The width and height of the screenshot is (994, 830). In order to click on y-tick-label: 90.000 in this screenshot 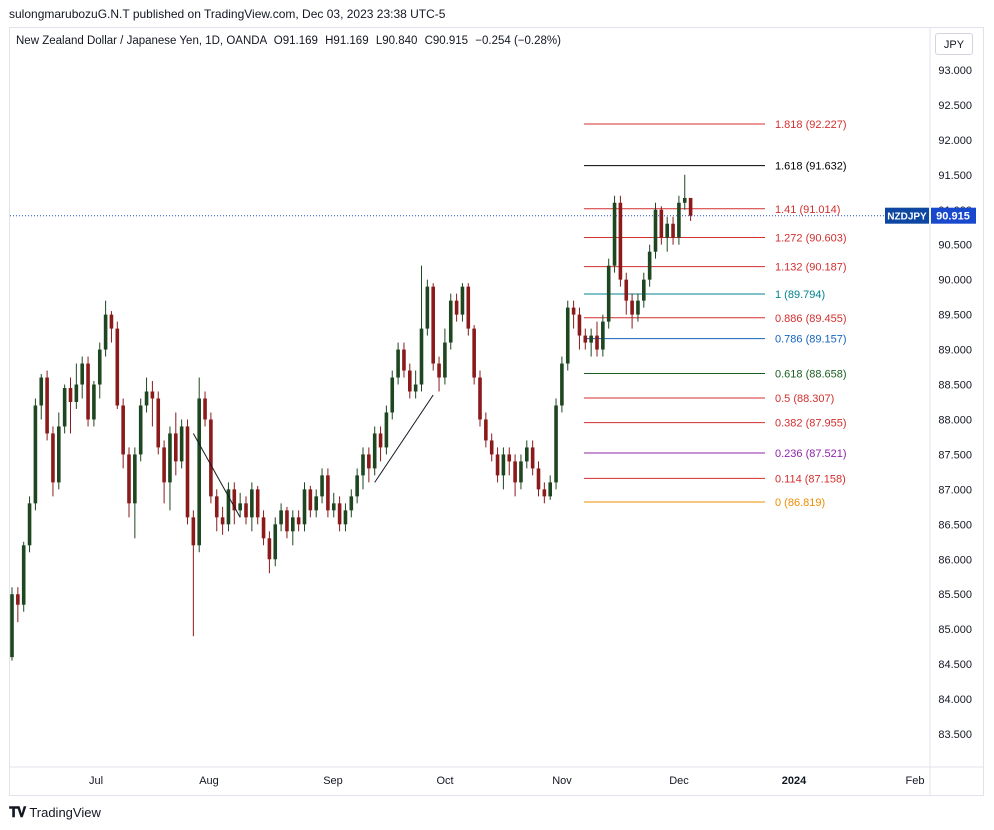, I will do `click(955, 281)`.